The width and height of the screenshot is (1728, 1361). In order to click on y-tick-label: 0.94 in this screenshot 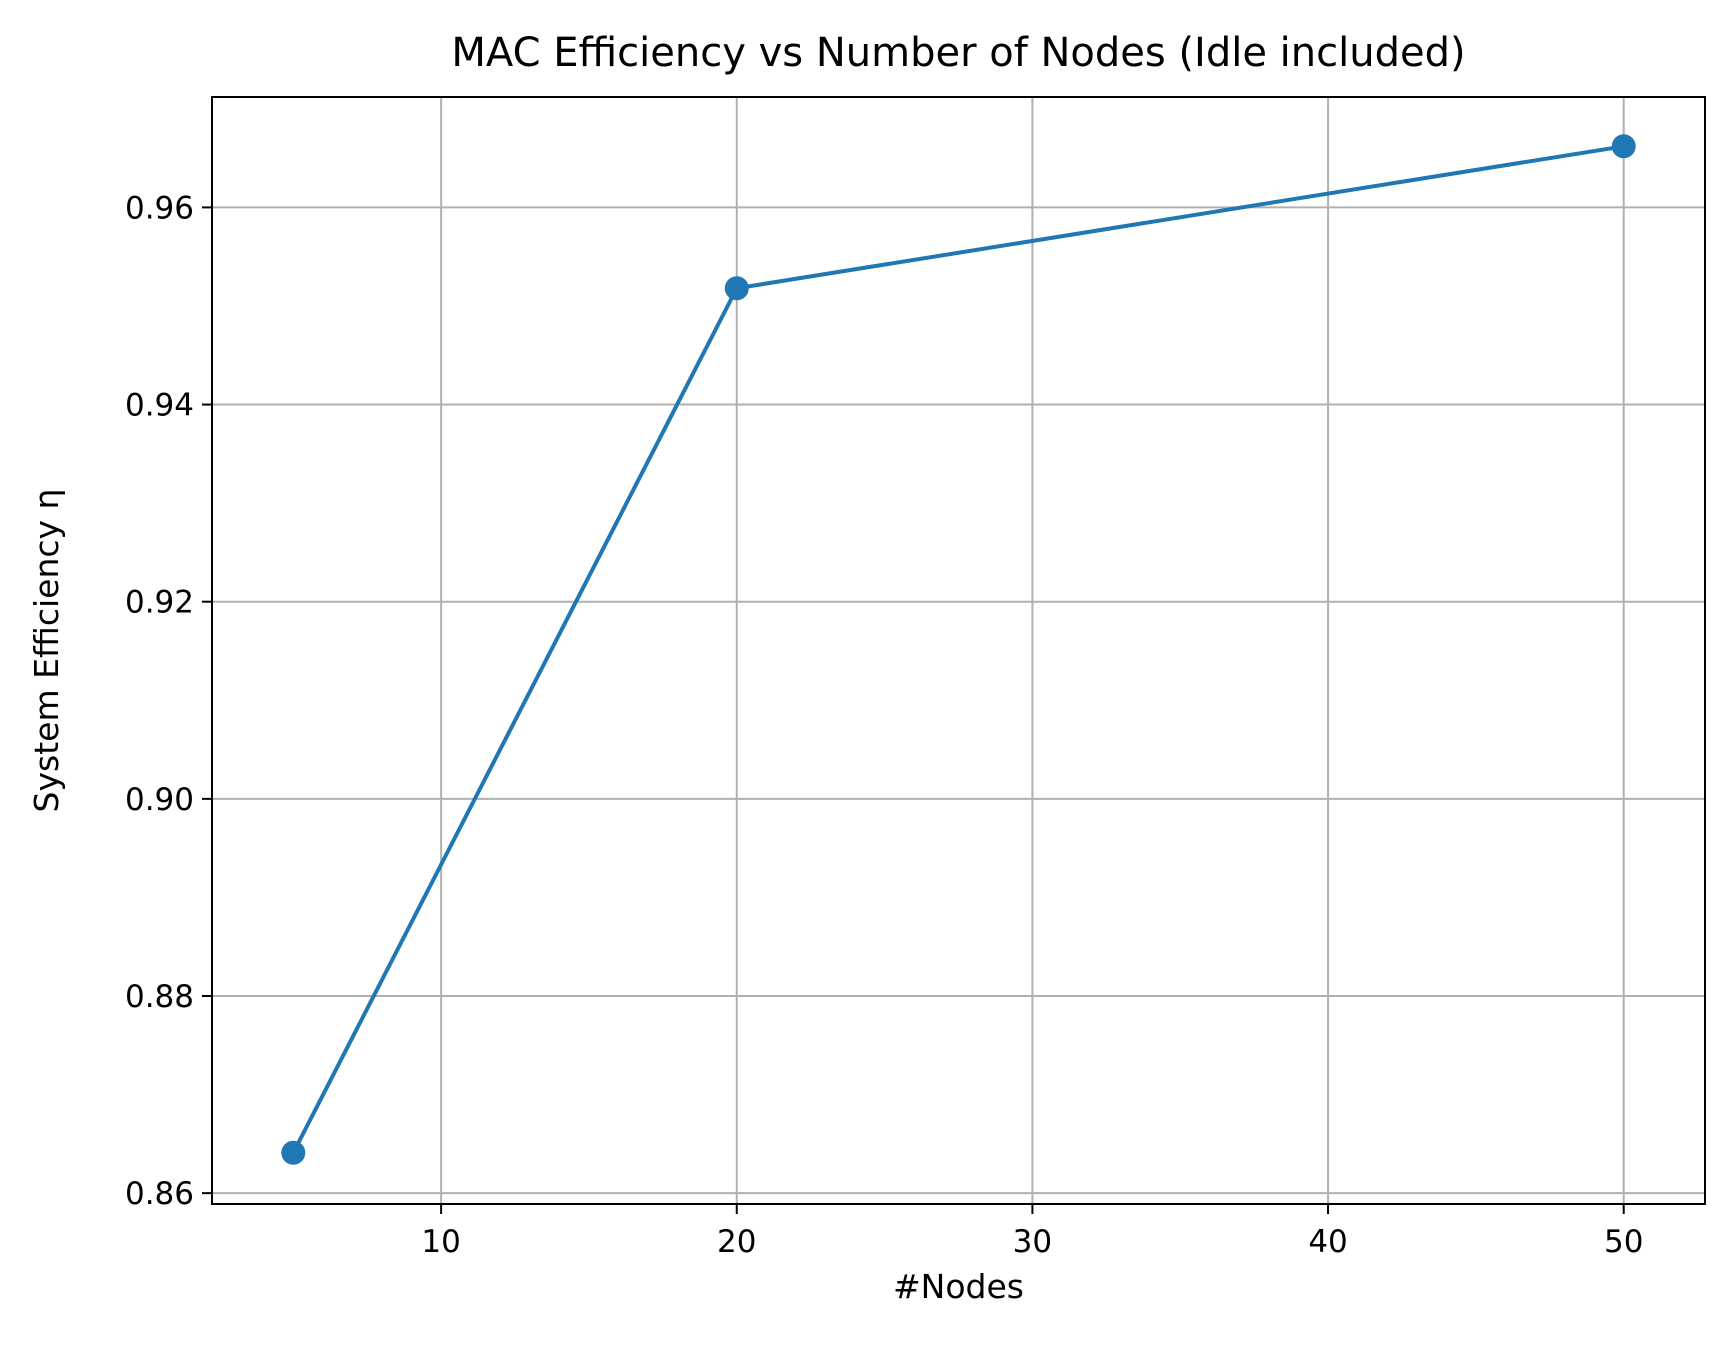, I will do `click(159, 406)`.